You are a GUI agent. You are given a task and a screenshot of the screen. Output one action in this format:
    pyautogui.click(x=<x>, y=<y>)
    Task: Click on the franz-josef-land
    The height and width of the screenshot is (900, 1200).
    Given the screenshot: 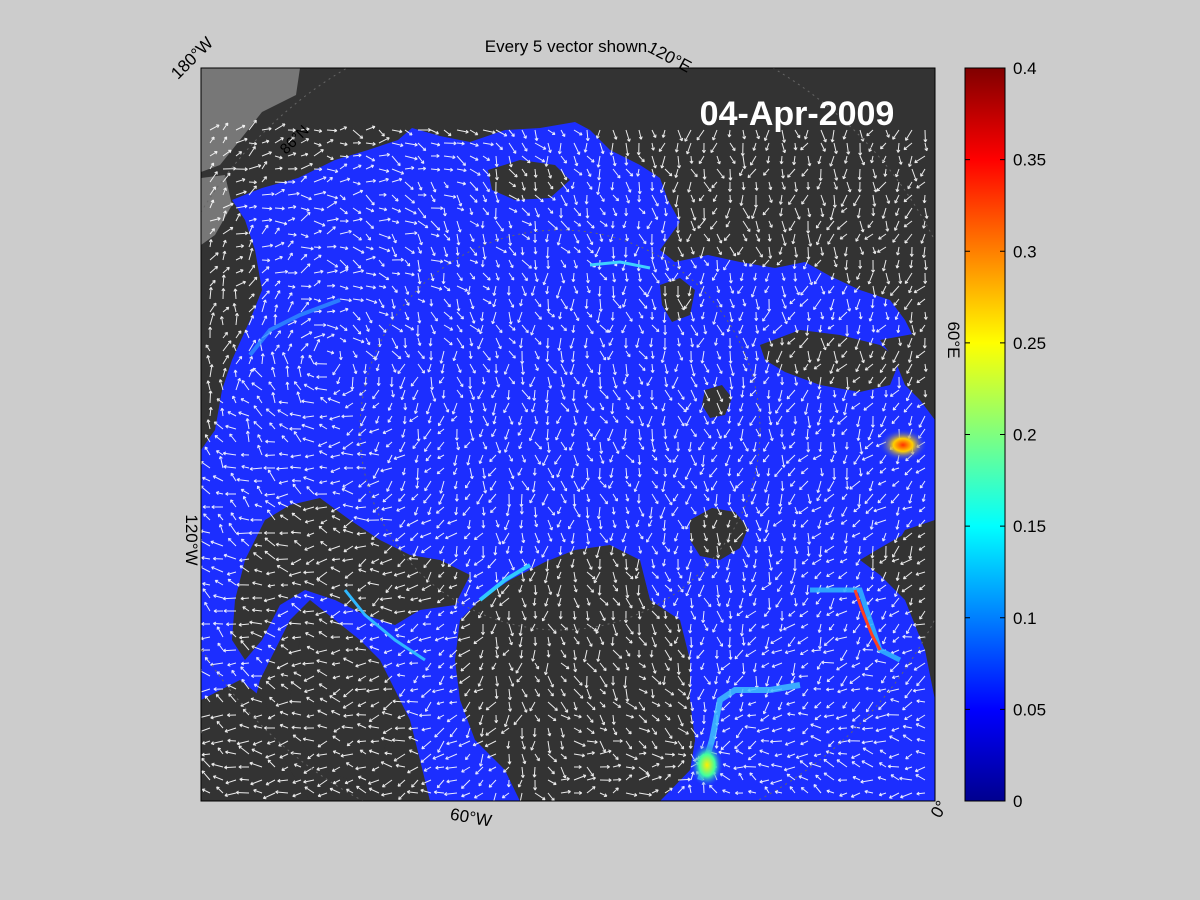 What is the action you would take?
    pyautogui.click(x=717, y=401)
    